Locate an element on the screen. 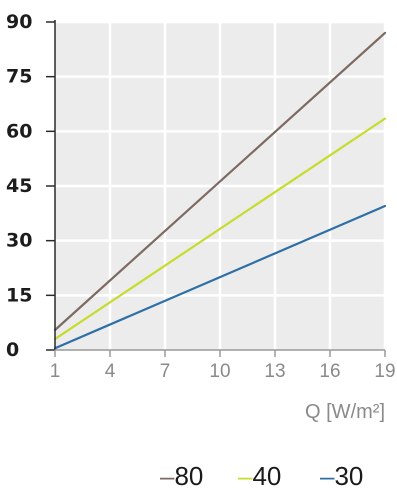 The height and width of the screenshot is (493, 397). x-tick-label-3: 10 is located at coordinates (219, 371).